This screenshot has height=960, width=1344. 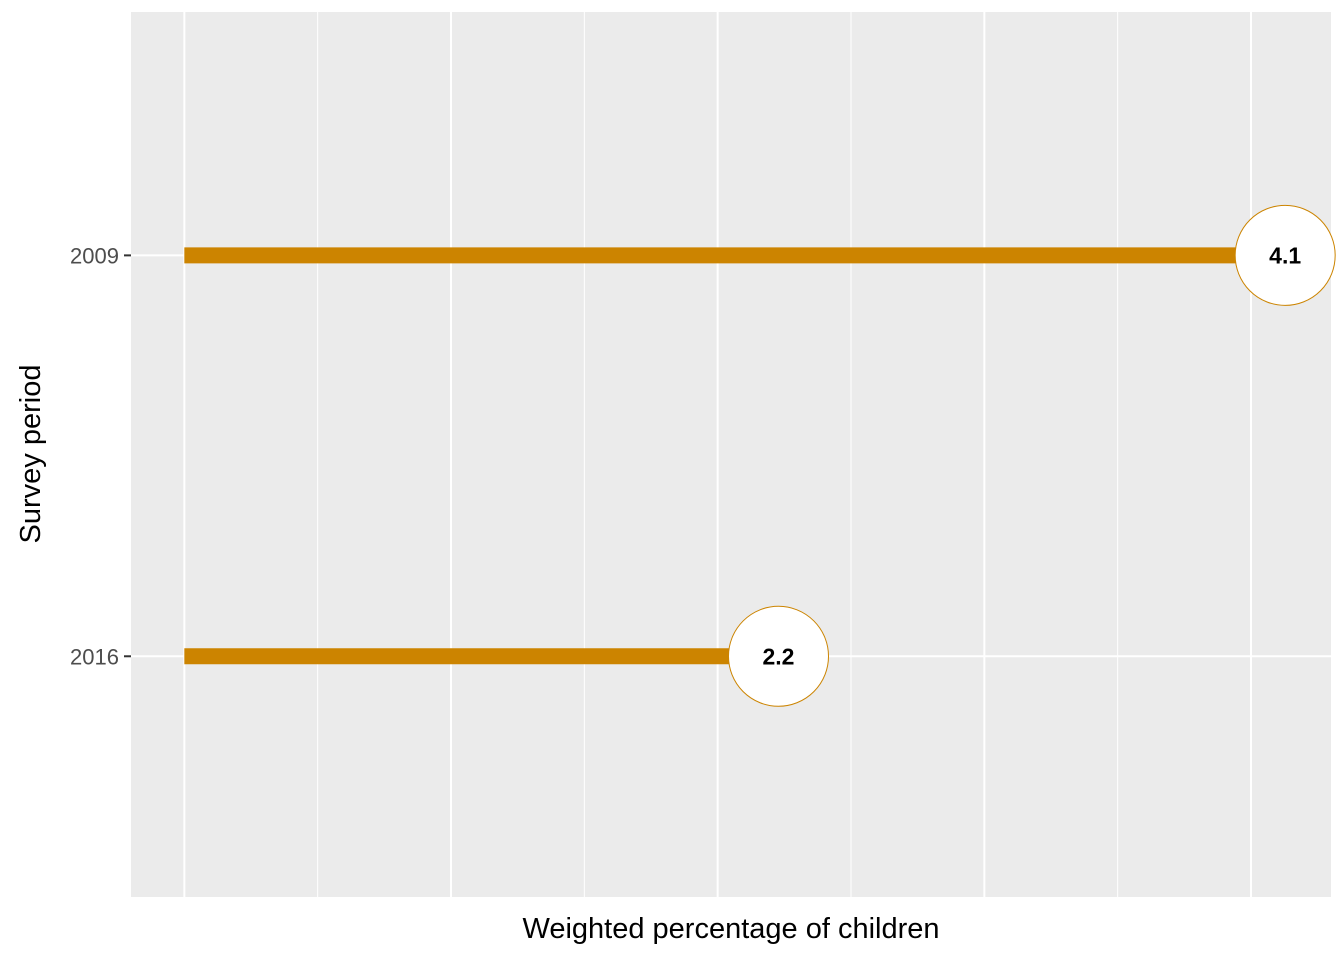 What do you see at coordinates (730, 929) in the screenshot?
I see `x-axis-title: Weighted percentage of children` at bounding box center [730, 929].